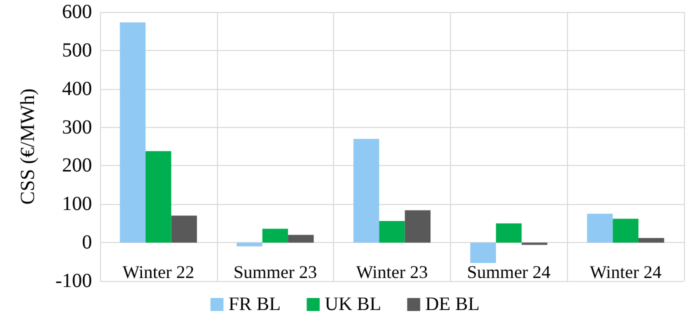 The image size is (690, 323). I want to click on y-tick-label: 300, so click(77, 127).